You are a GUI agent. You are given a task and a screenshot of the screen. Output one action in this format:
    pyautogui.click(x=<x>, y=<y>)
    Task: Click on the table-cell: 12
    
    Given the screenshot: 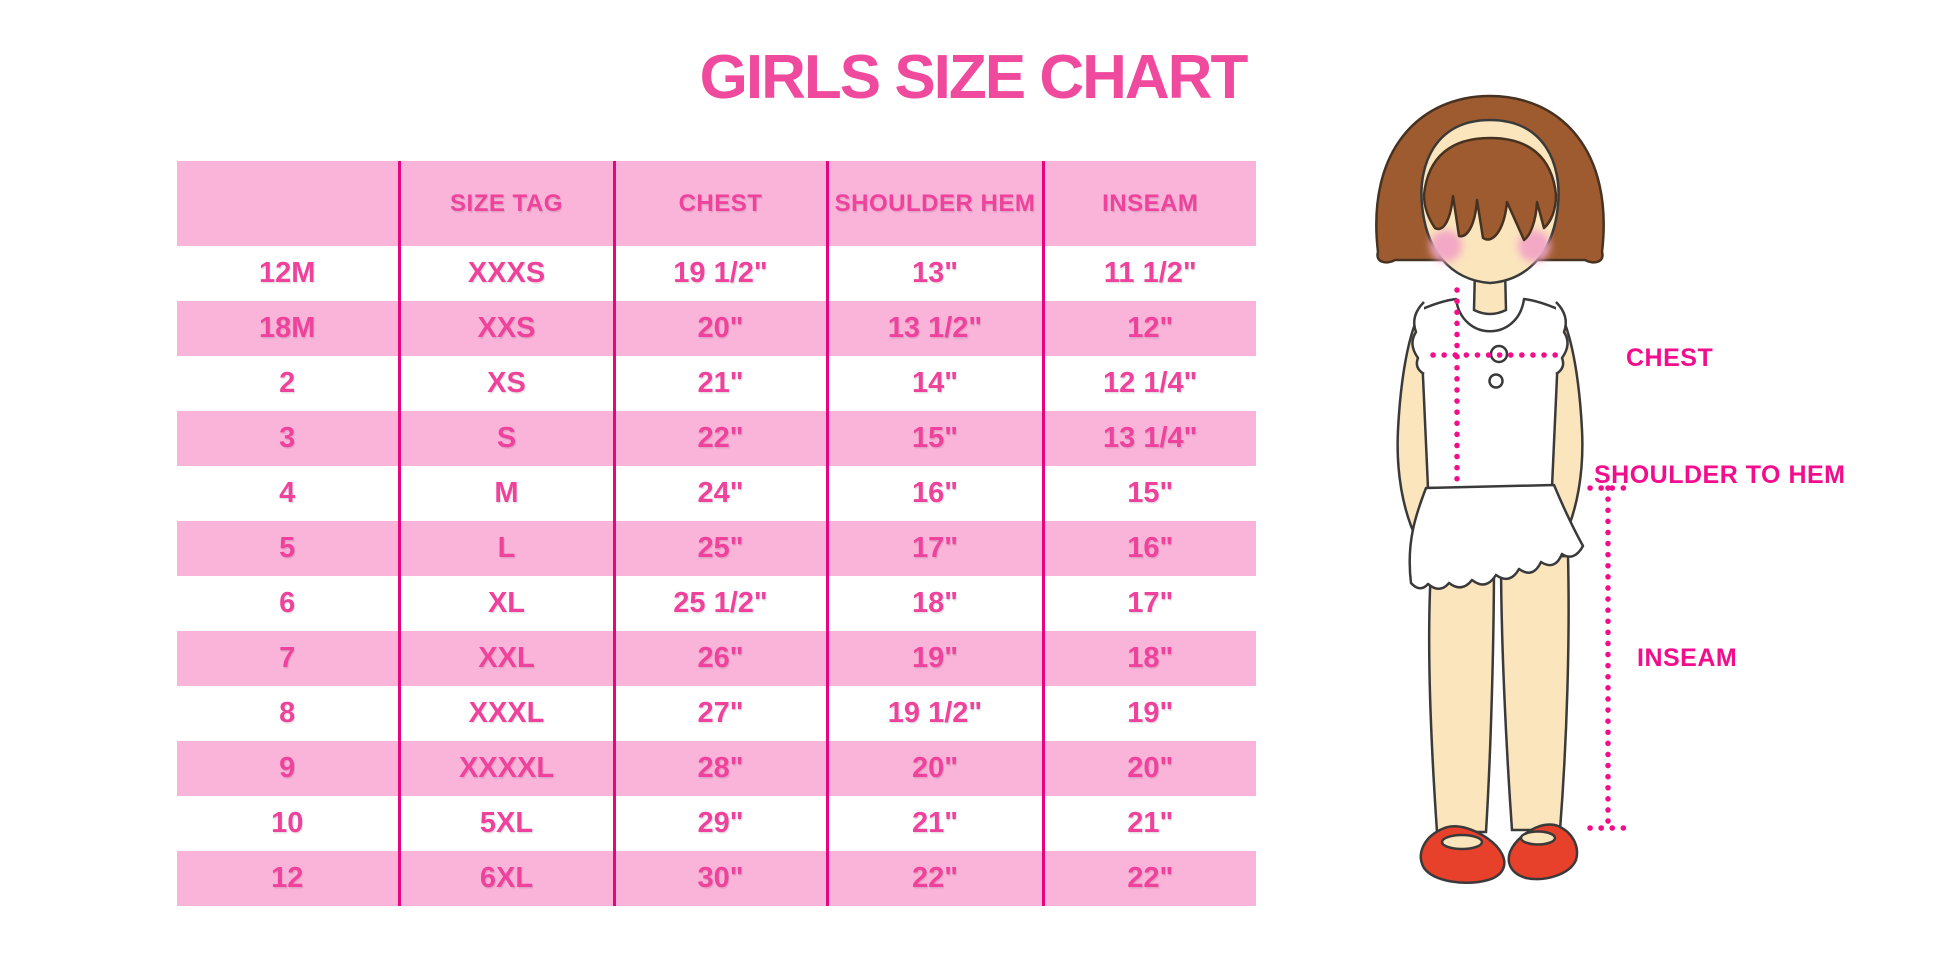 What is the action you would take?
    pyautogui.click(x=289, y=878)
    